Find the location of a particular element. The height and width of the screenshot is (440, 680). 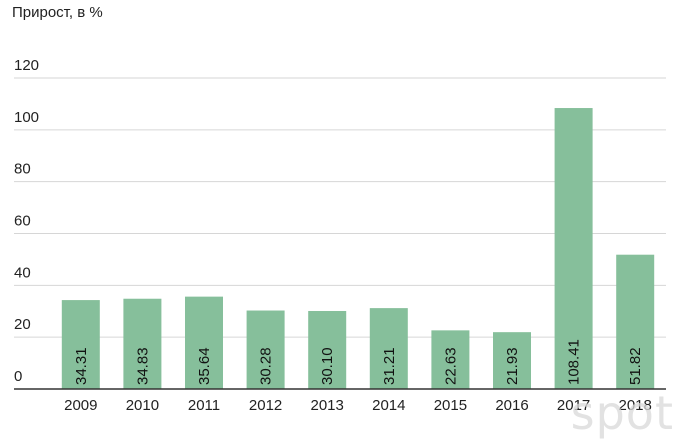

data-label: 51.82 is located at coordinates (635, 366).